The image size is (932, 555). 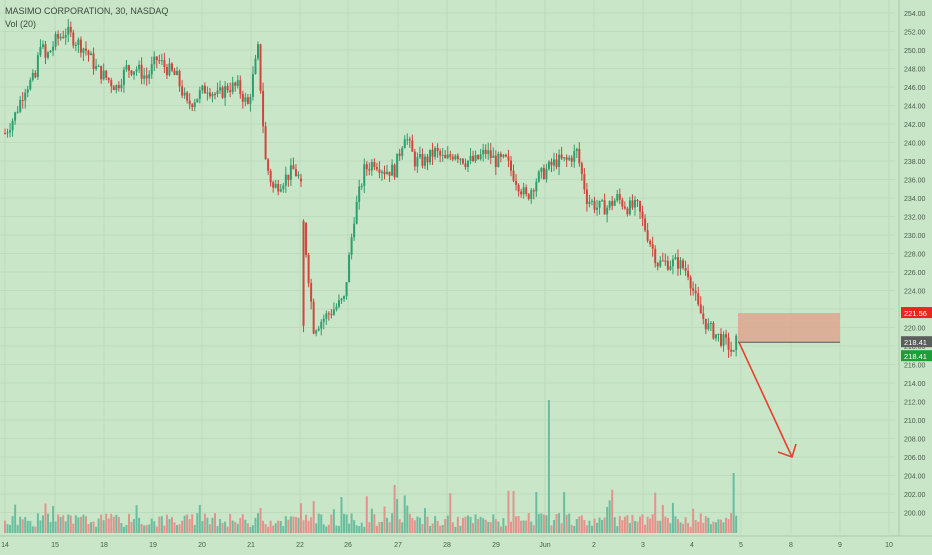 I want to click on y-tick-label: 242.00, so click(x=915, y=125).